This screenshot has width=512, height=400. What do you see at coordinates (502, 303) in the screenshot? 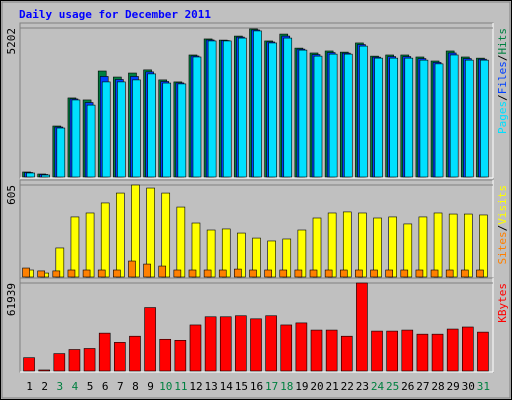
I see `legend: KBytes` at bounding box center [502, 303].